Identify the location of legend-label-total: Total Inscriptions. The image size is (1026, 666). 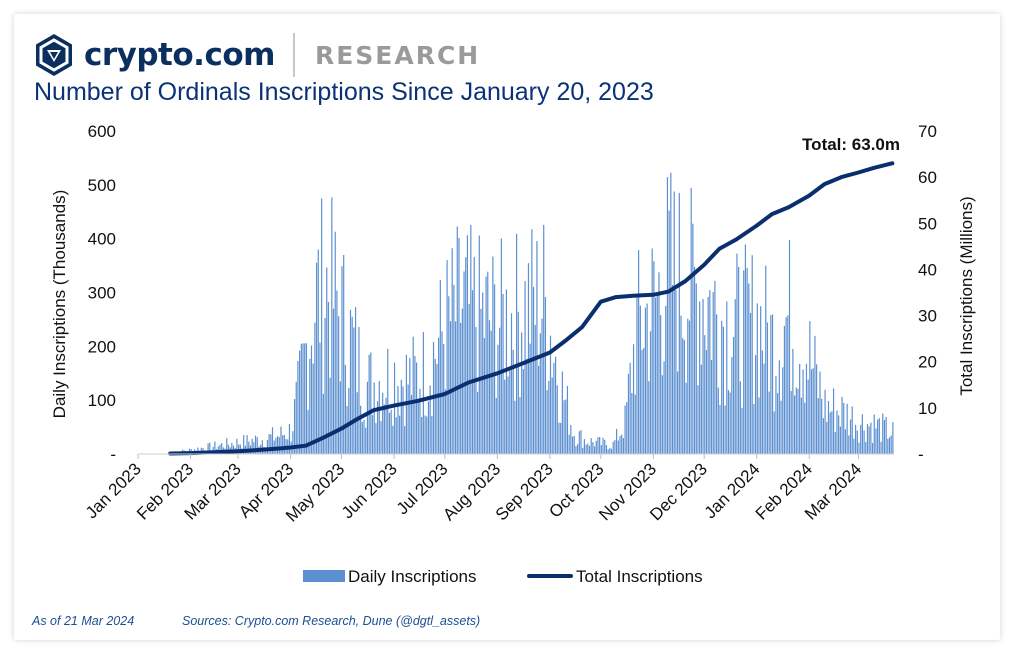
(639, 576).